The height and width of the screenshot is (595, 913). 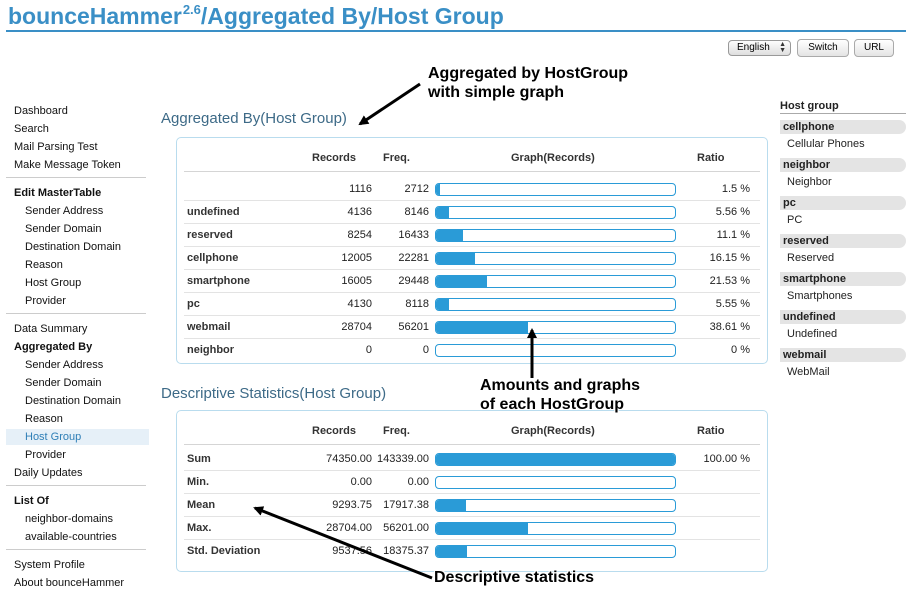 What do you see at coordinates (334, 431) in the screenshot?
I see `col-records-header: Records` at bounding box center [334, 431].